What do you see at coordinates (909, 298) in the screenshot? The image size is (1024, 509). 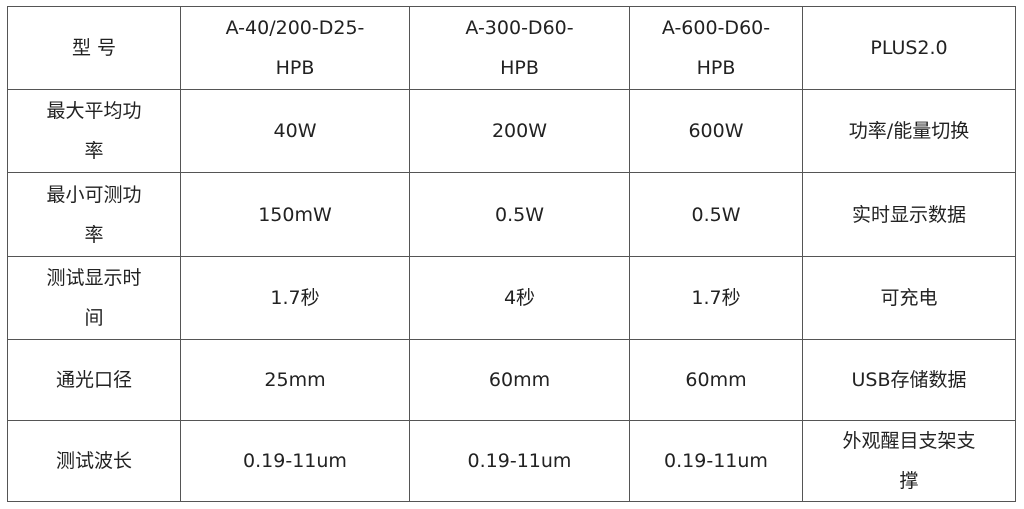 I see `table-cell: 可充电` at bounding box center [909, 298].